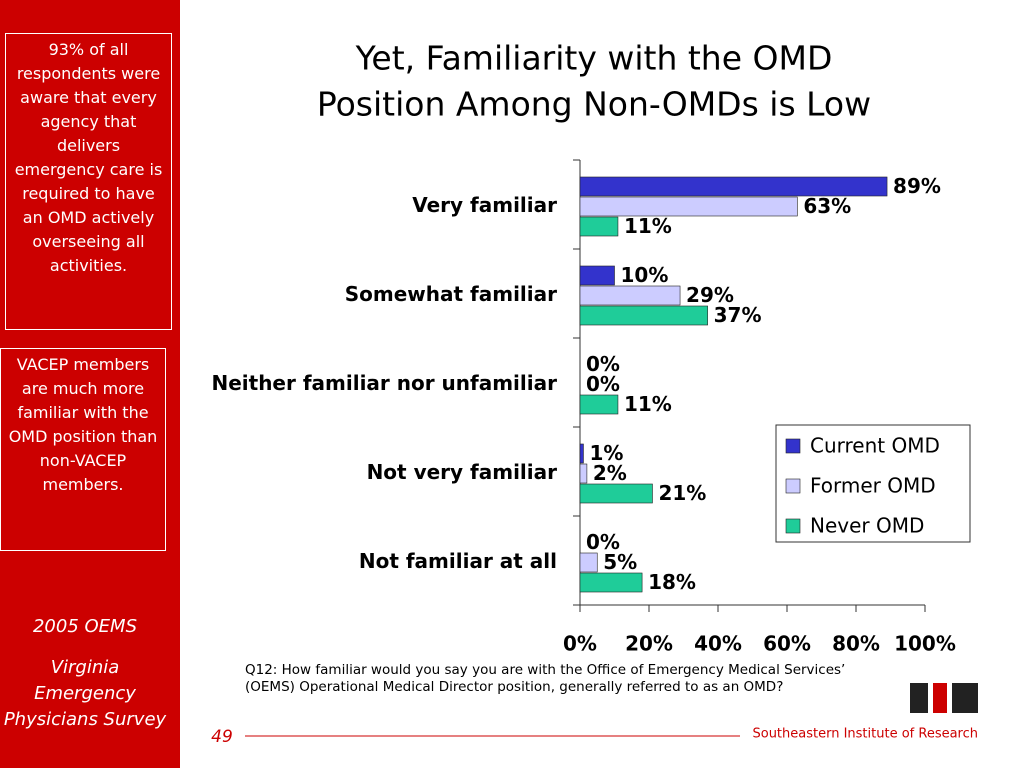 The image size is (1024, 768). I want to click on title-line: Yet, Familiarity with the OMD, so click(594, 58).